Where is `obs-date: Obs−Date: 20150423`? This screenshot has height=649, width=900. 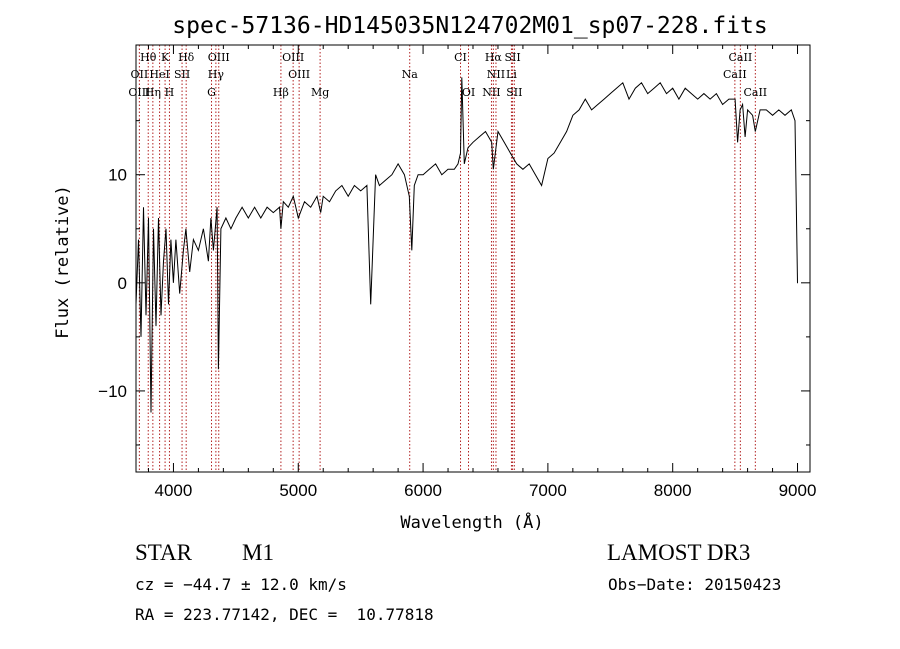 obs-date: Obs−Date: 20150423 is located at coordinates (695, 584).